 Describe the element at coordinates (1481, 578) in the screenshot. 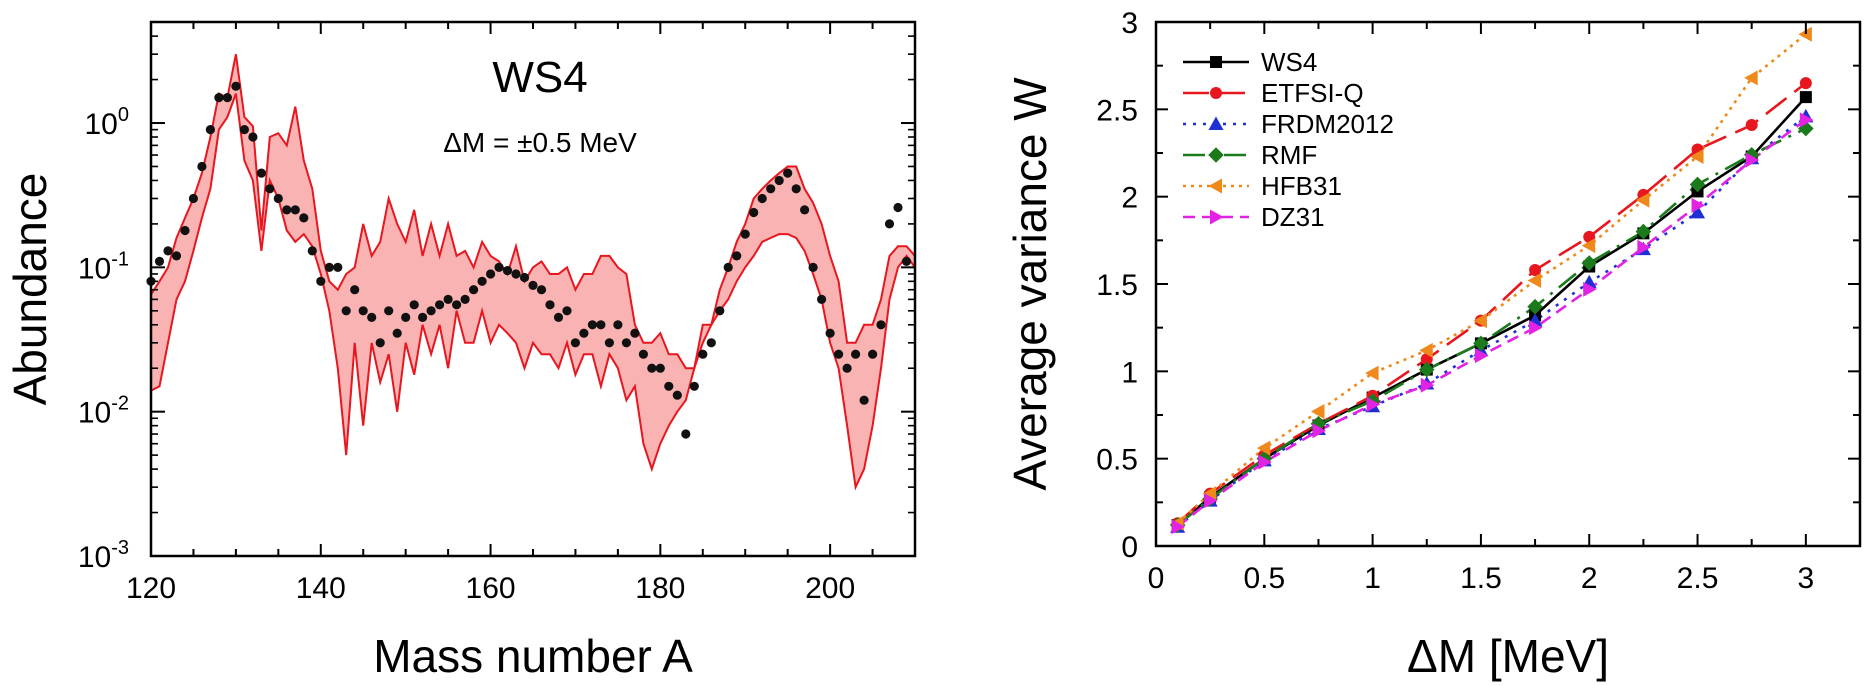

I see `x-tick-label: 1.5` at that location.